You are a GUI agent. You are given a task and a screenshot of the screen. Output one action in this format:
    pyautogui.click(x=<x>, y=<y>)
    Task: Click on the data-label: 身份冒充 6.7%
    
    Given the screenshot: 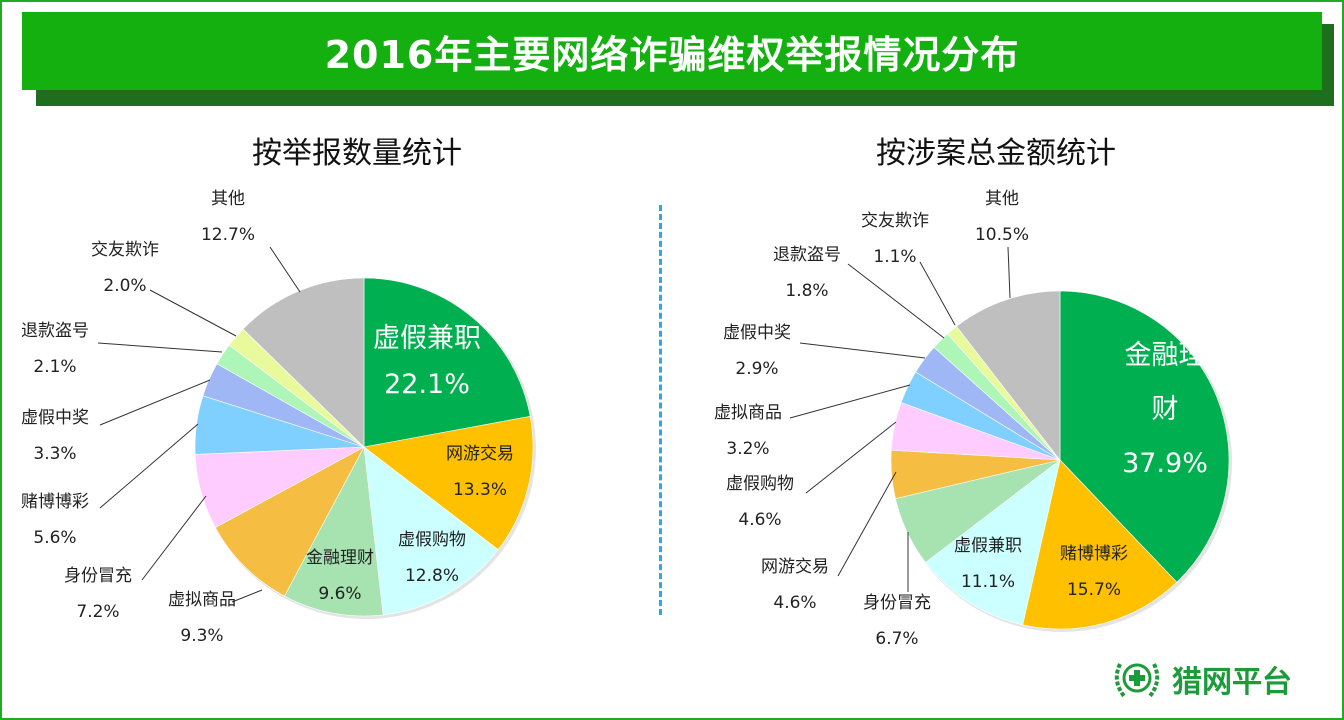 What is the action you would take?
    pyautogui.click(x=897, y=621)
    